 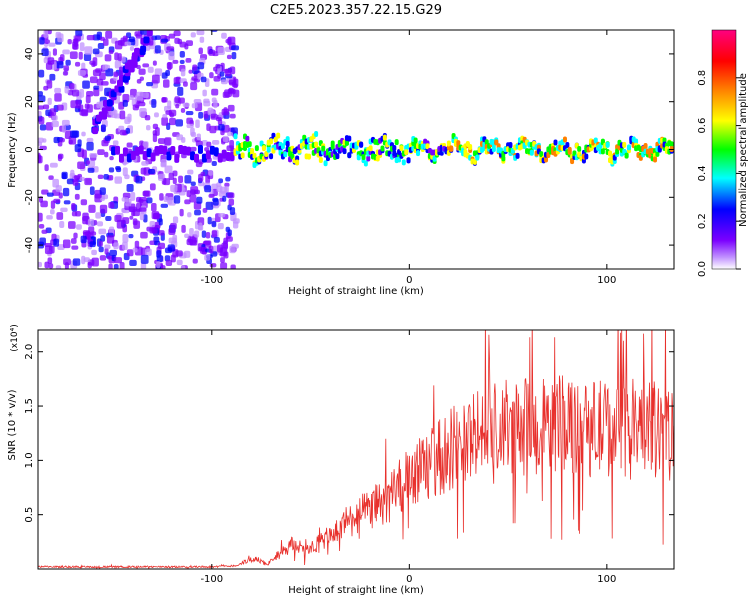 What do you see at coordinates (29, 197) in the screenshot?
I see `y-tick-label: -20` at bounding box center [29, 197].